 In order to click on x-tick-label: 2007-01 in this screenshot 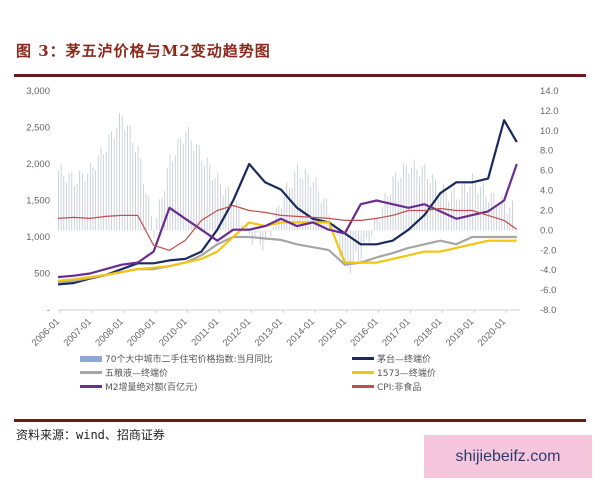, I will do `click(78, 332)`.